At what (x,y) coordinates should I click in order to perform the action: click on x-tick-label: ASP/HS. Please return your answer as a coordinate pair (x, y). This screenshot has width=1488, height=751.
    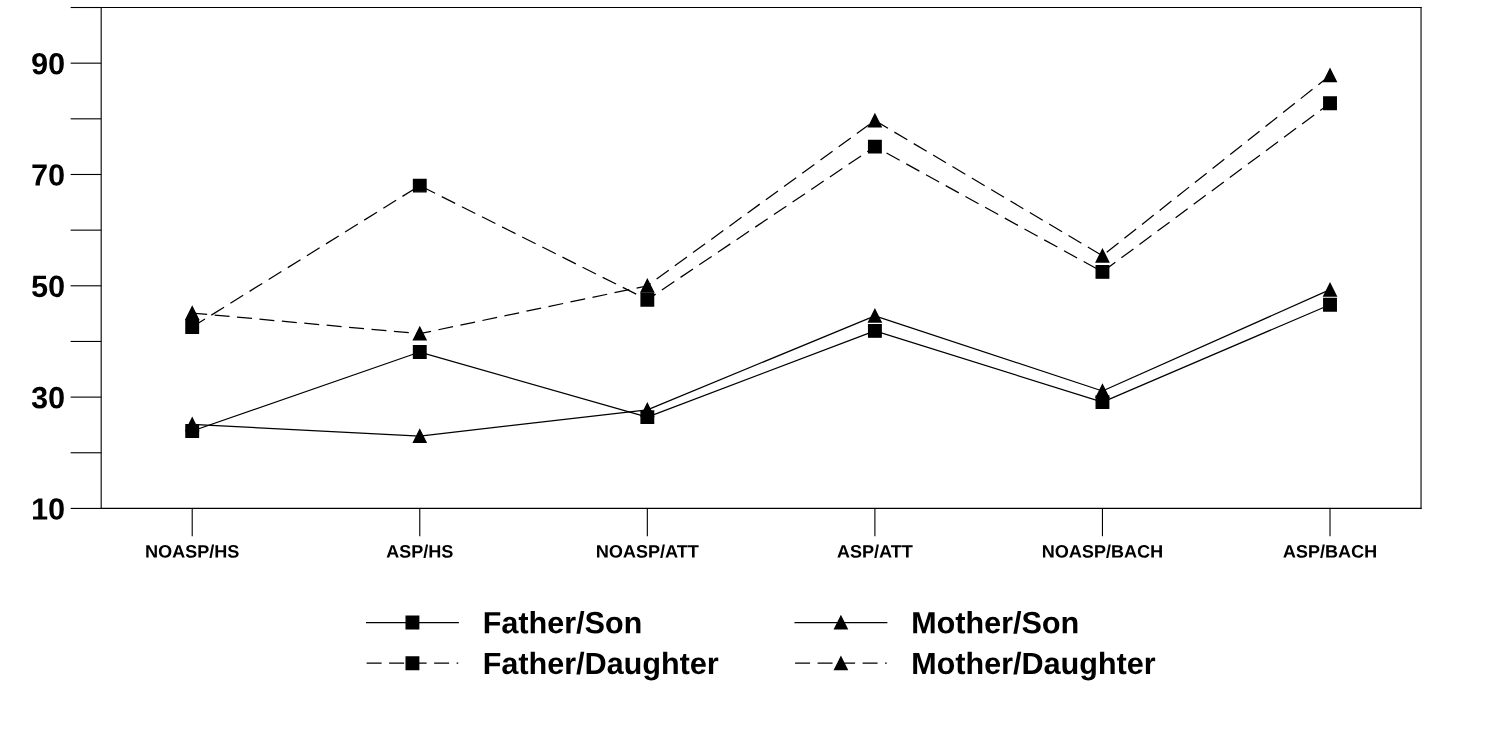
    Looking at the image, I should click on (419, 551).